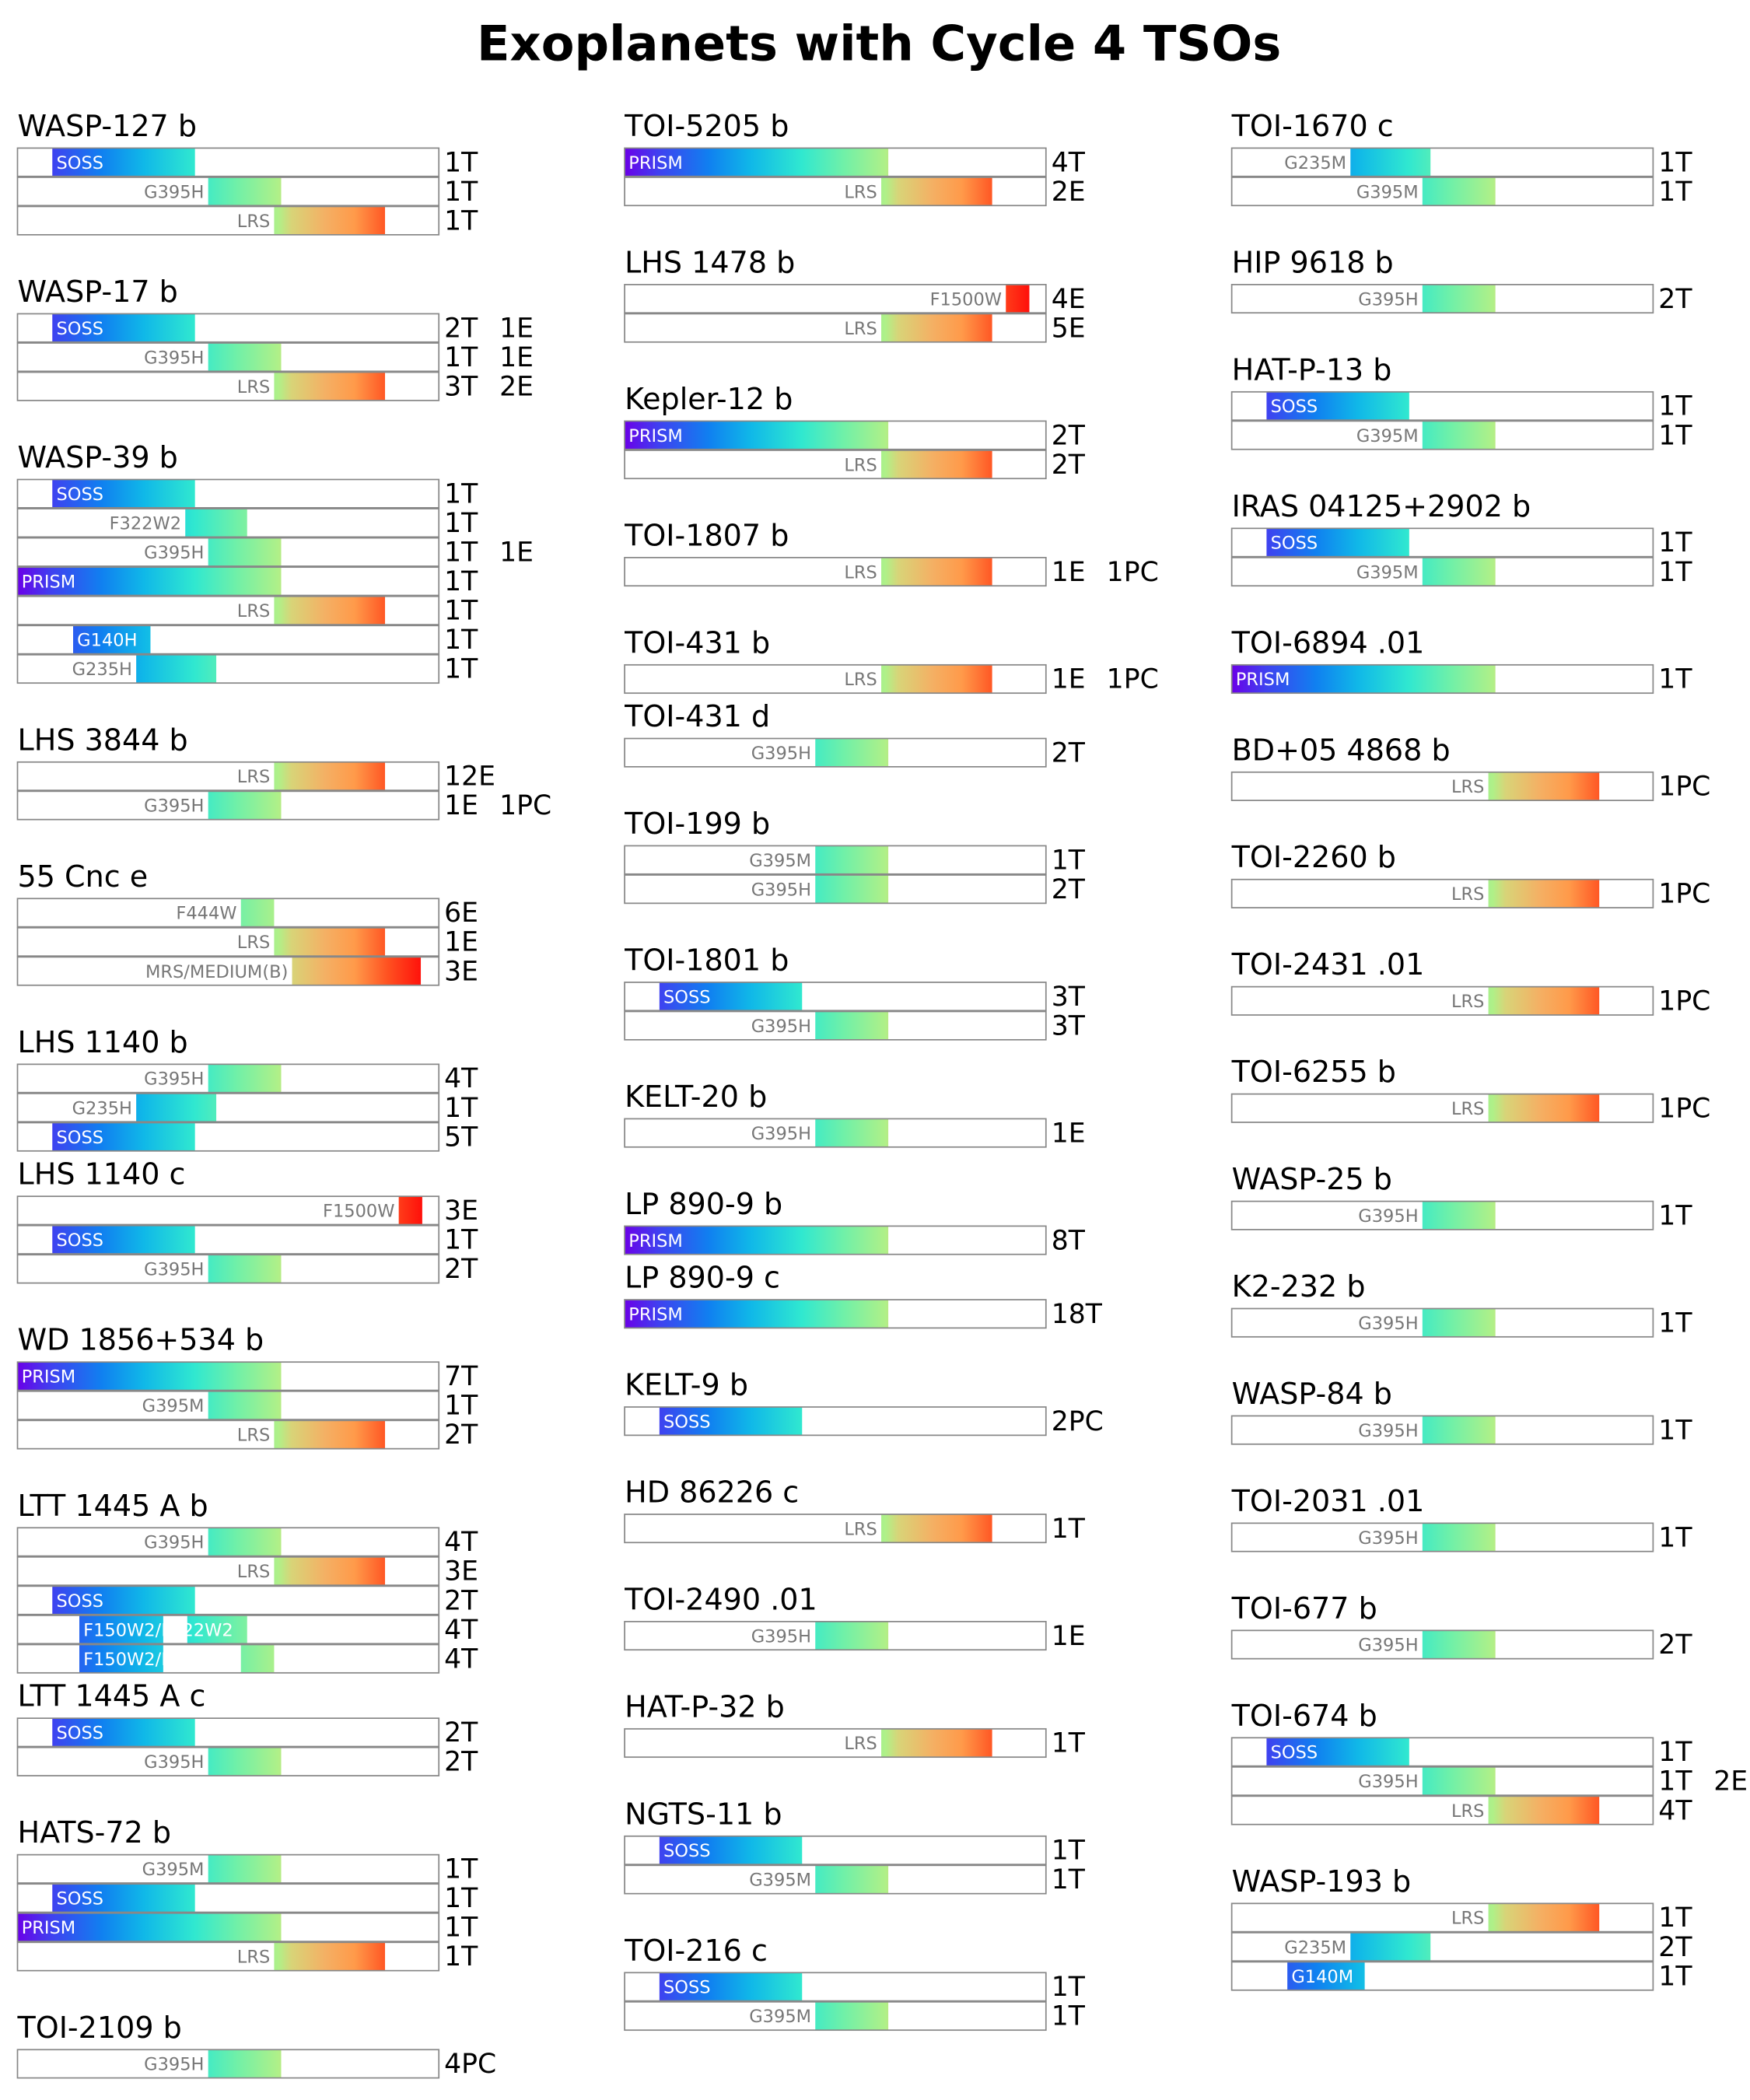 The width and height of the screenshot is (1750, 2100). What do you see at coordinates (1312, 1179) in the screenshot?
I see `planet-name: WASP-25 b` at bounding box center [1312, 1179].